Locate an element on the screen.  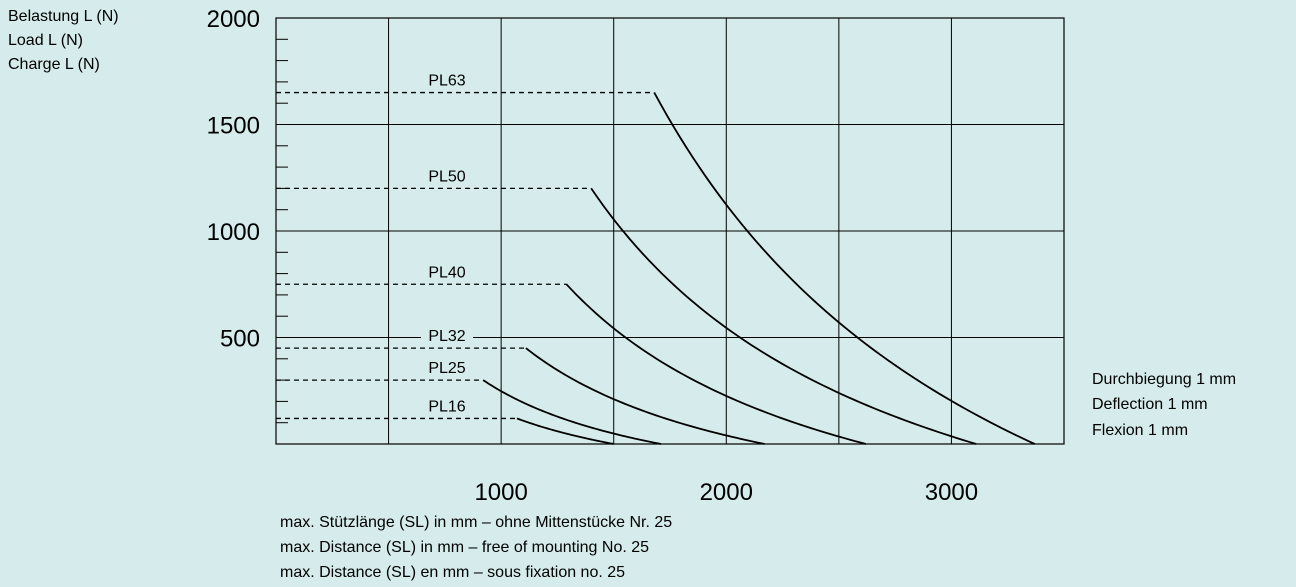
curve-pl16 is located at coordinates (565, 431).